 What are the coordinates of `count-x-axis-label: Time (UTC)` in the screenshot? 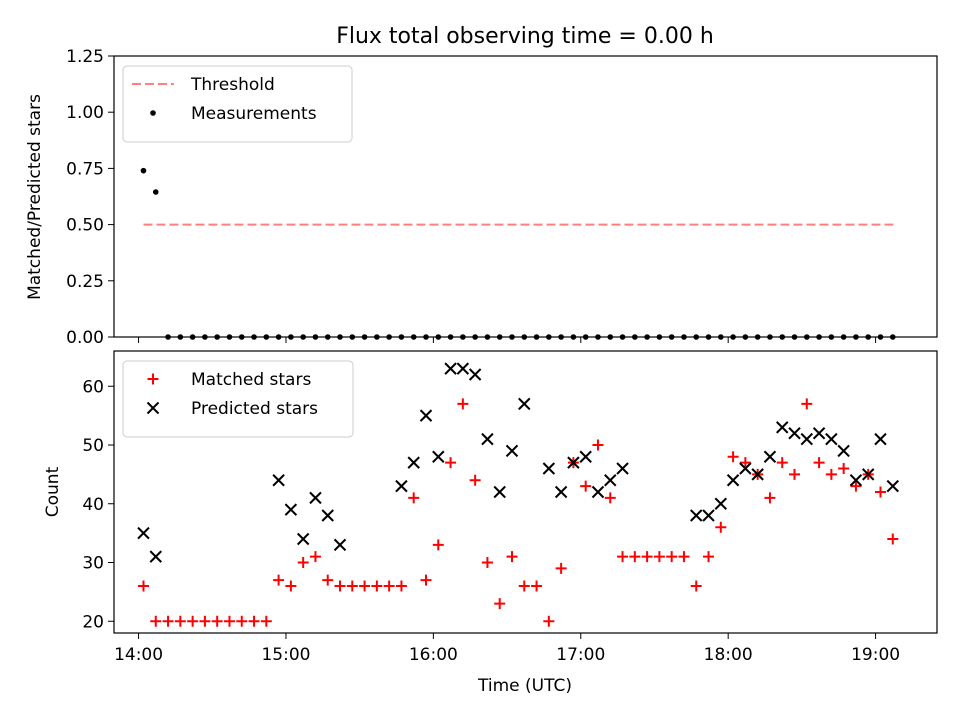 It's located at (524, 686).